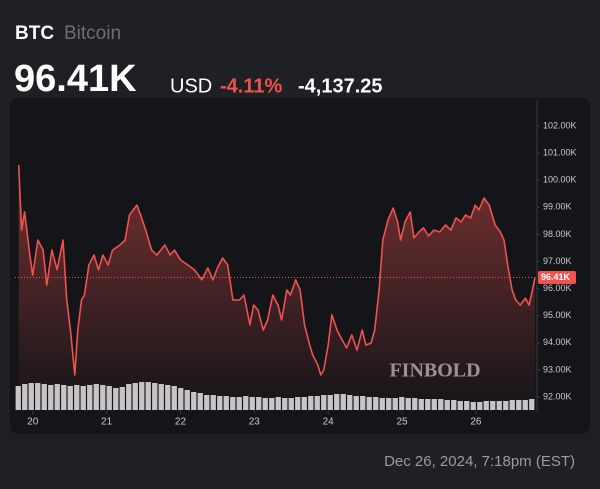 The width and height of the screenshot is (600, 489). What do you see at coordinates (92, 33) in the screenshot?
I see `asset-name: Bitcoin` at bounding box center [92, 33].